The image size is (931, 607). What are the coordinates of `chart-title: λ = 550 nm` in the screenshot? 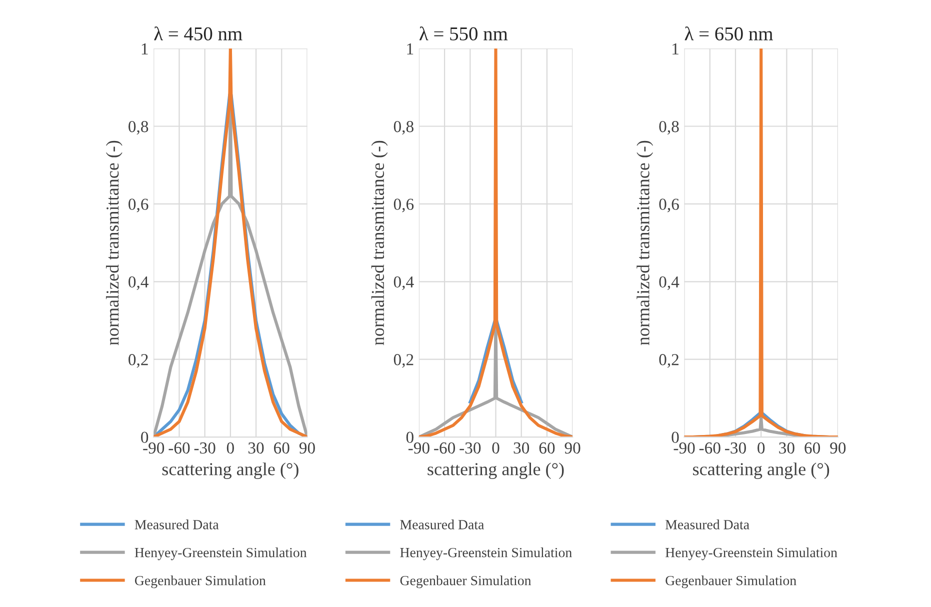 It's located at (463, 33).